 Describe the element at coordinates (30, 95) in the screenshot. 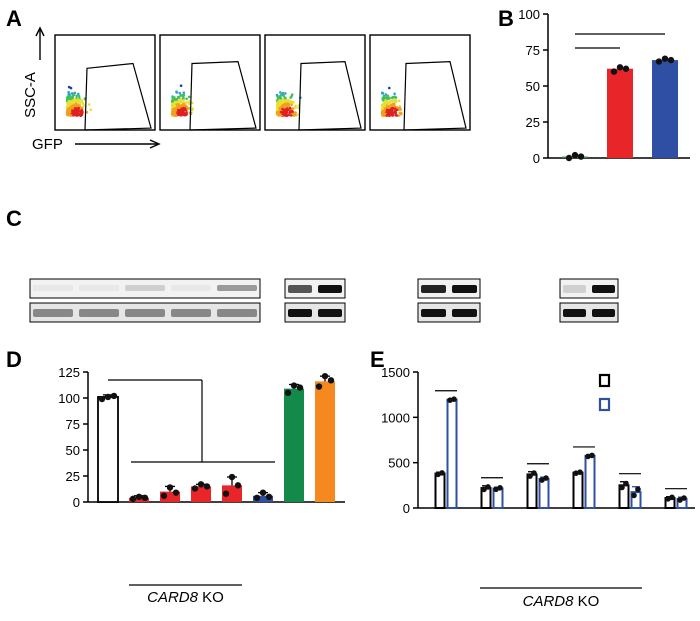

I see `ssc-a-axis-label: SSC-A` at that location.